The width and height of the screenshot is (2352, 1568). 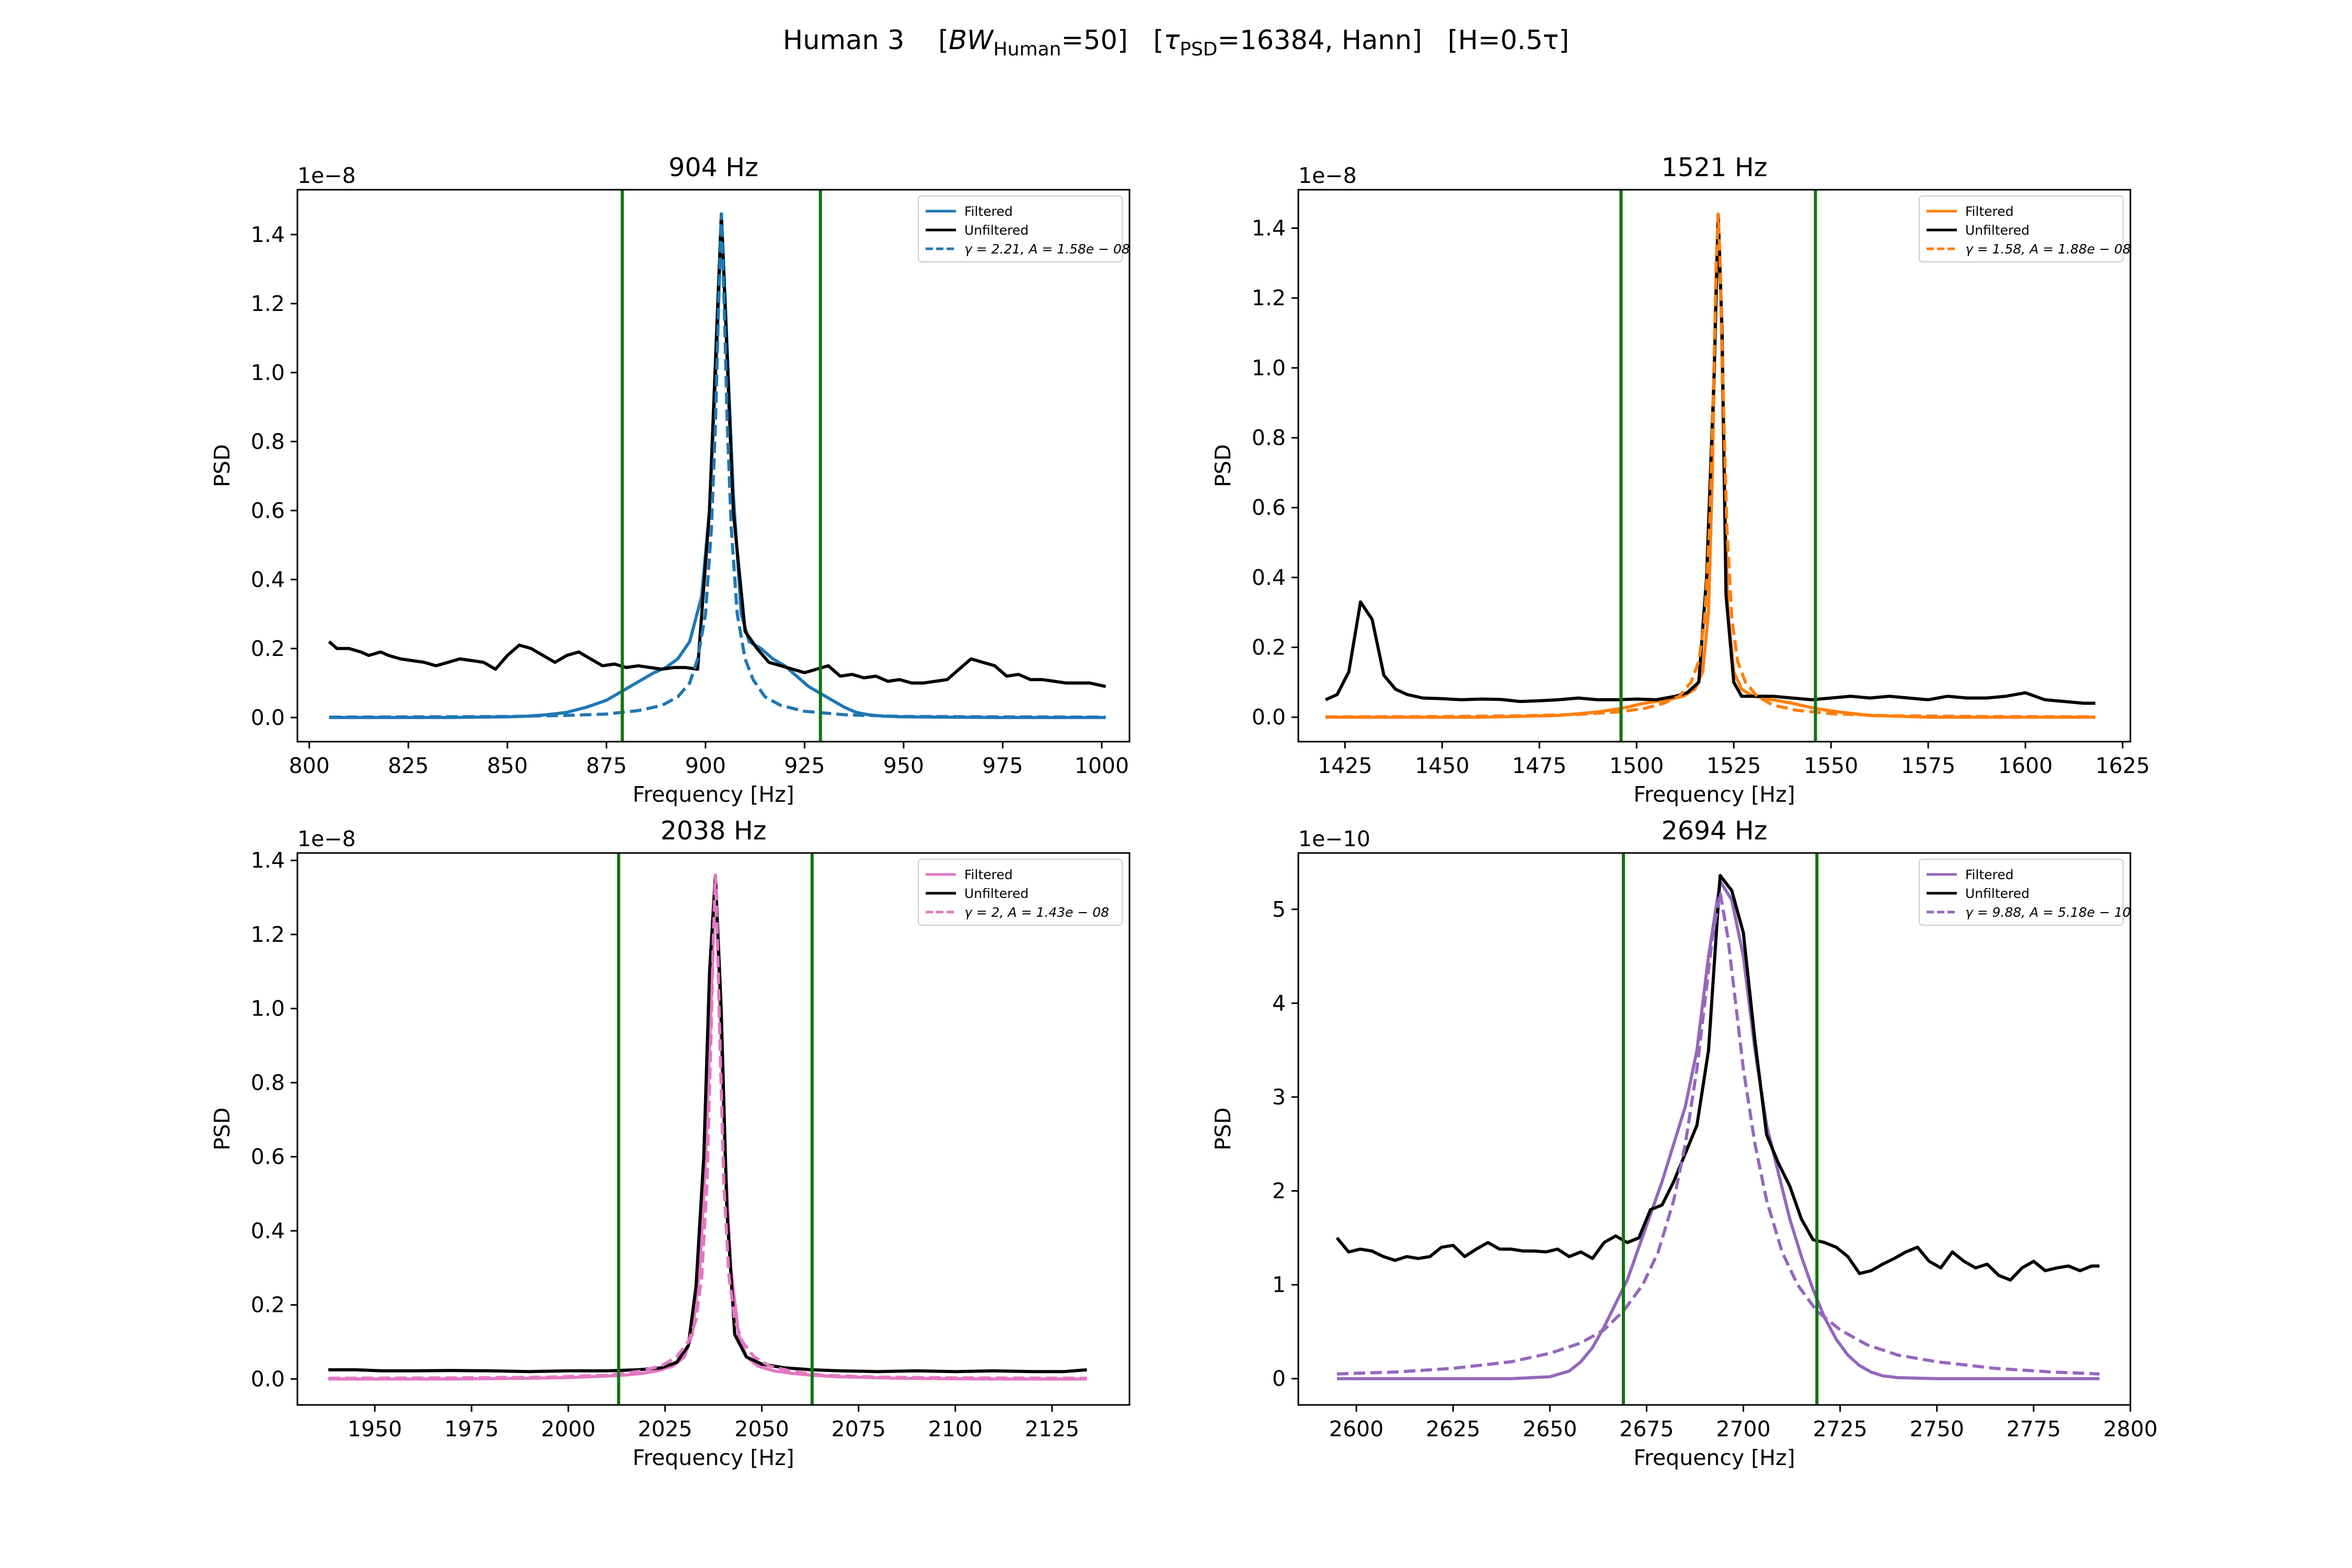 I want to click on x-tick-label: 1550, so click(x=1831, y=765).